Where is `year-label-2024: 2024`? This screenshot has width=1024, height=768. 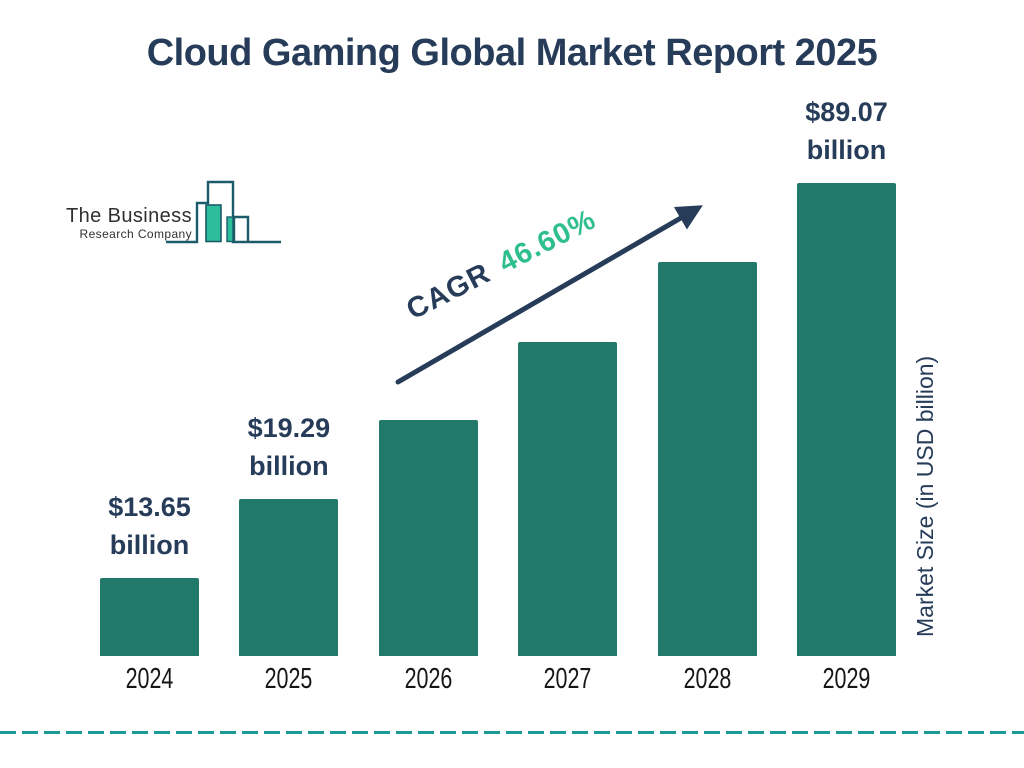 year-label-2024: 2024 is located at coordinates (149, 679).